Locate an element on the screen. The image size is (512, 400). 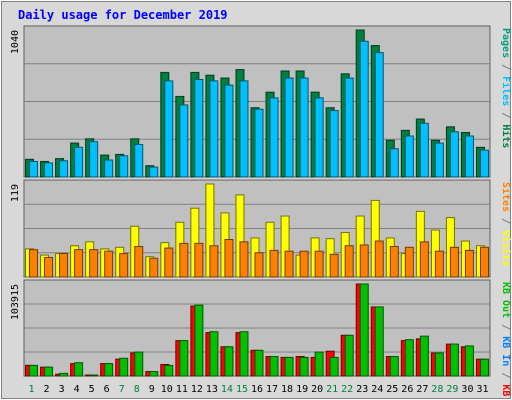
day-label: 22 is located at coordinates (347, 389).